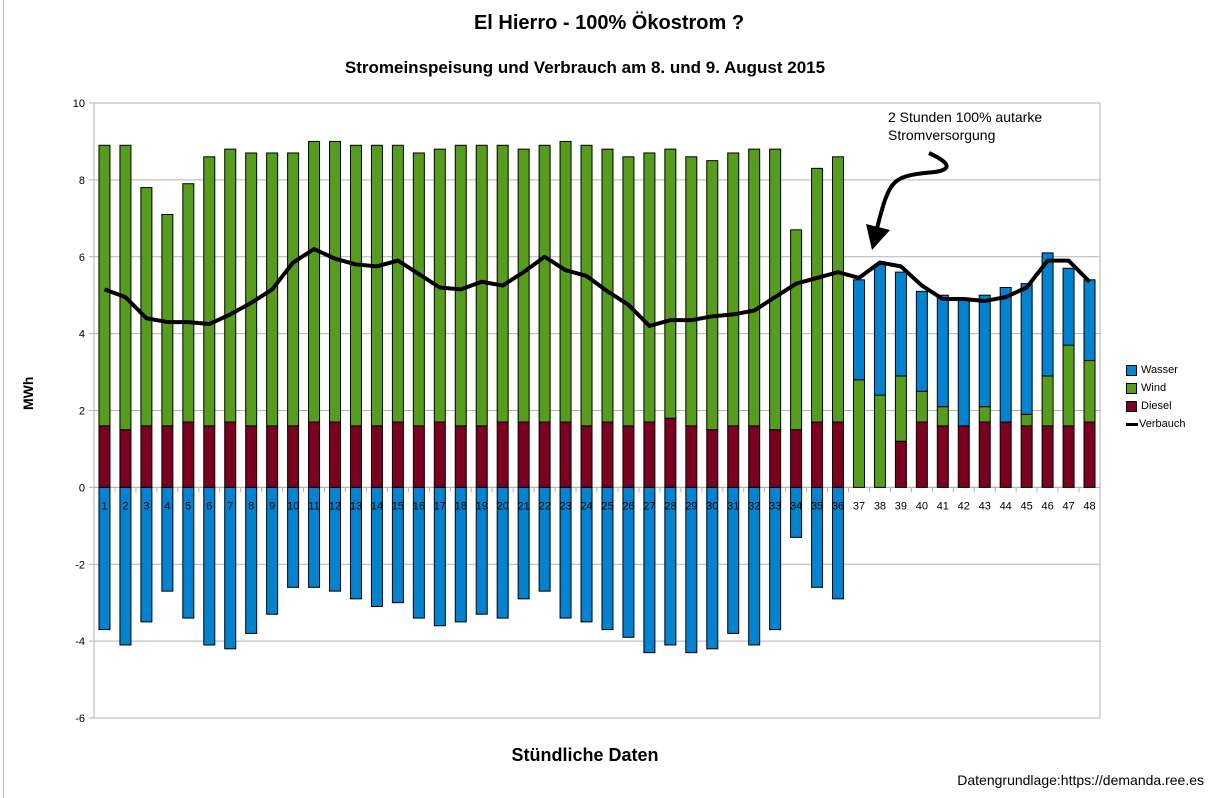  I want to click on x-tick-label: 17, so click(440, 506).